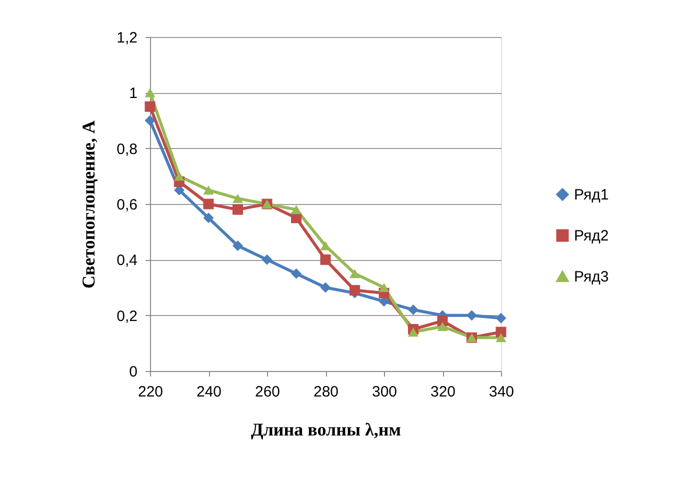  What do you see at coordinates (267, 392) in the screenshot?
I see `x-tick-label: 260` at bounding box center [267, 392].